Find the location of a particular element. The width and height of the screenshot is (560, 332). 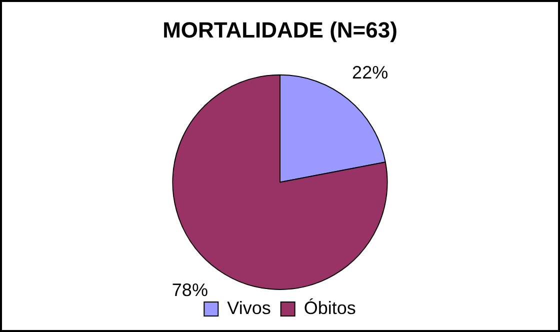

data-label: 22% is located at coordinates (370, 72).